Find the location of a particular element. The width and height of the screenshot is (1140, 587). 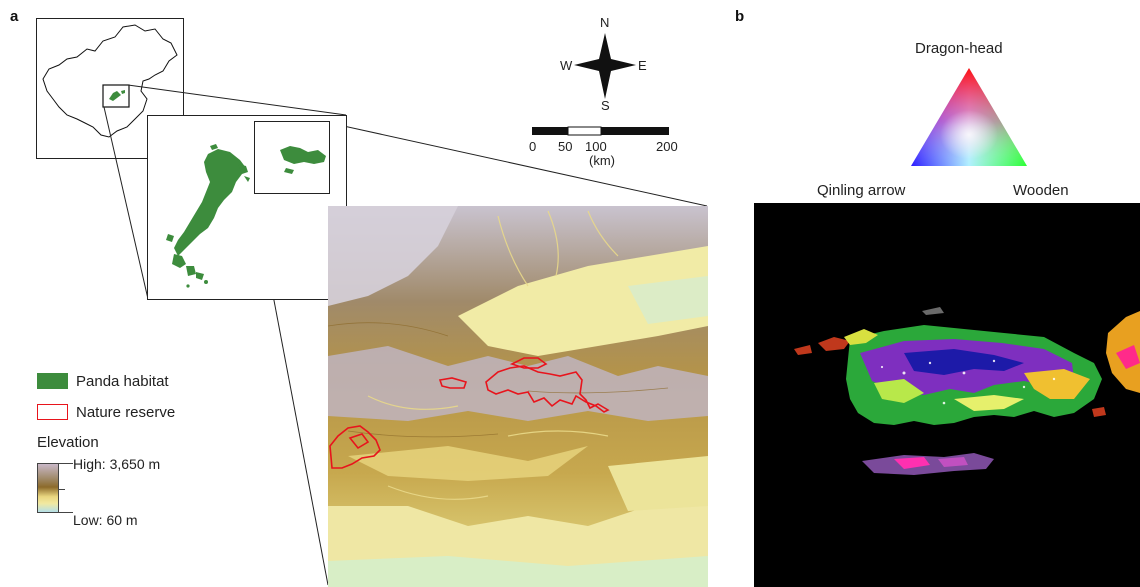

triangle-label-top: Dragon-head is located at coordinates (959, 48).